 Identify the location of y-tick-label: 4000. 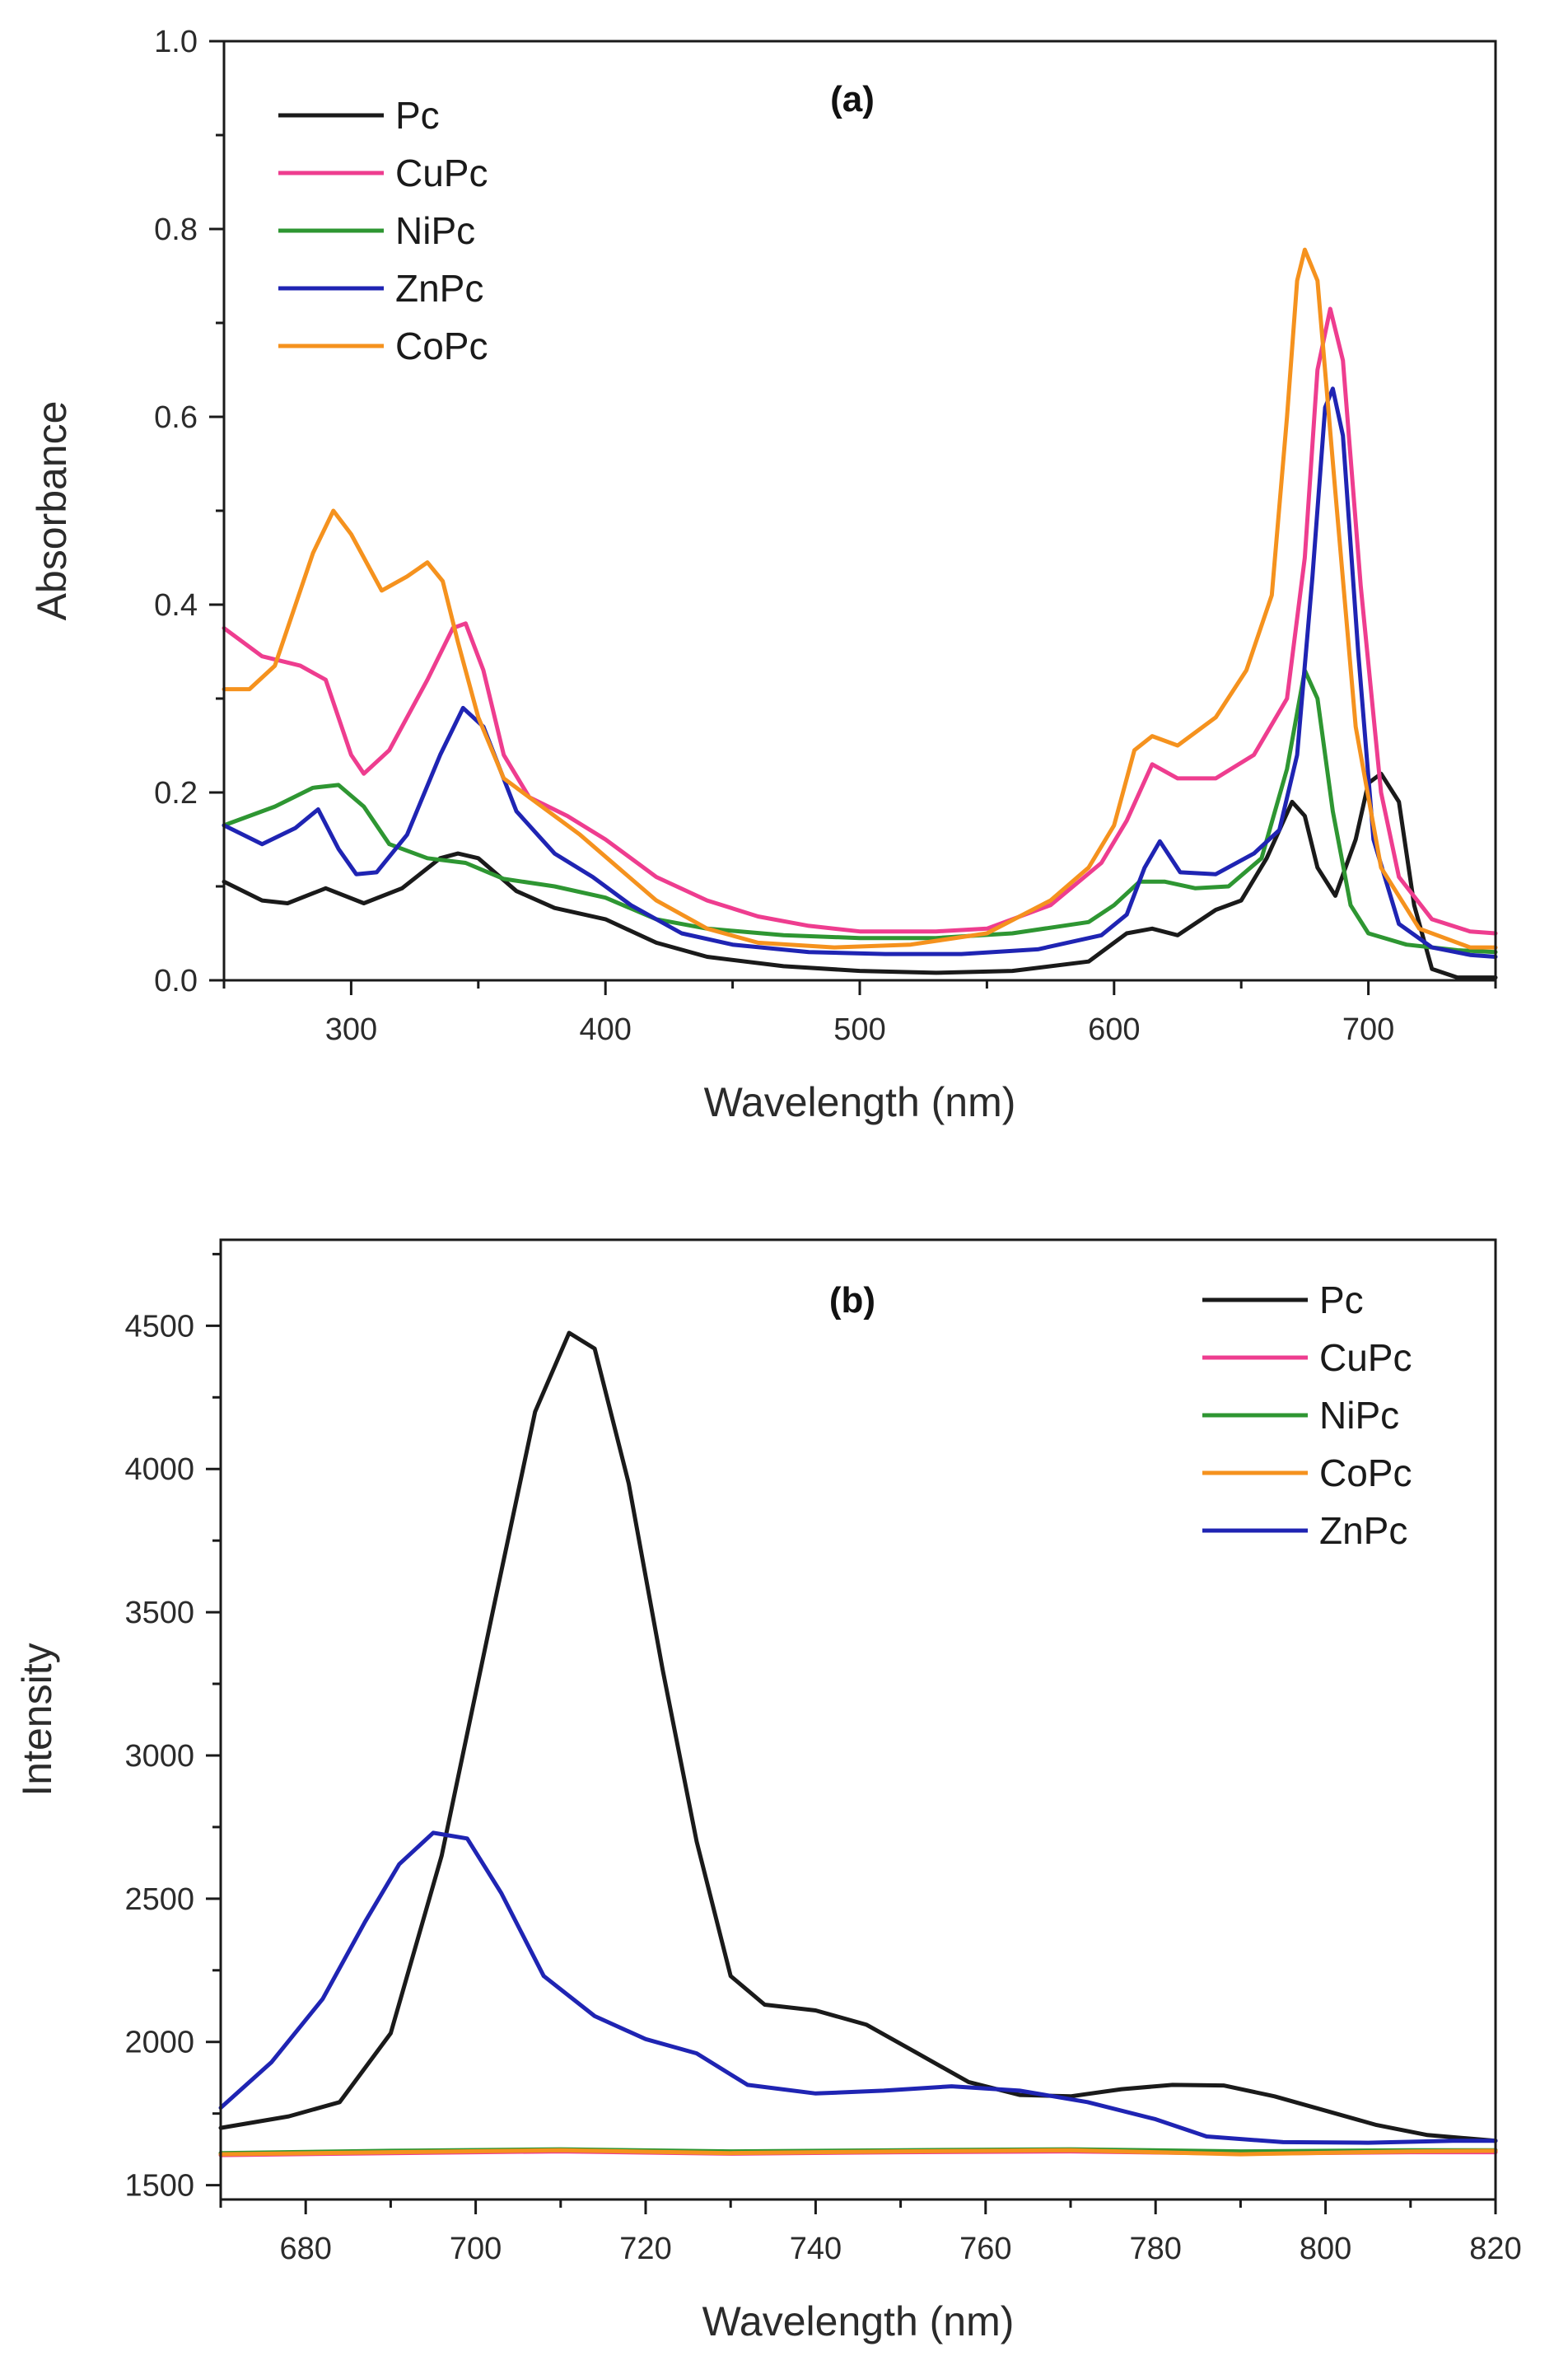
(159, 1469).